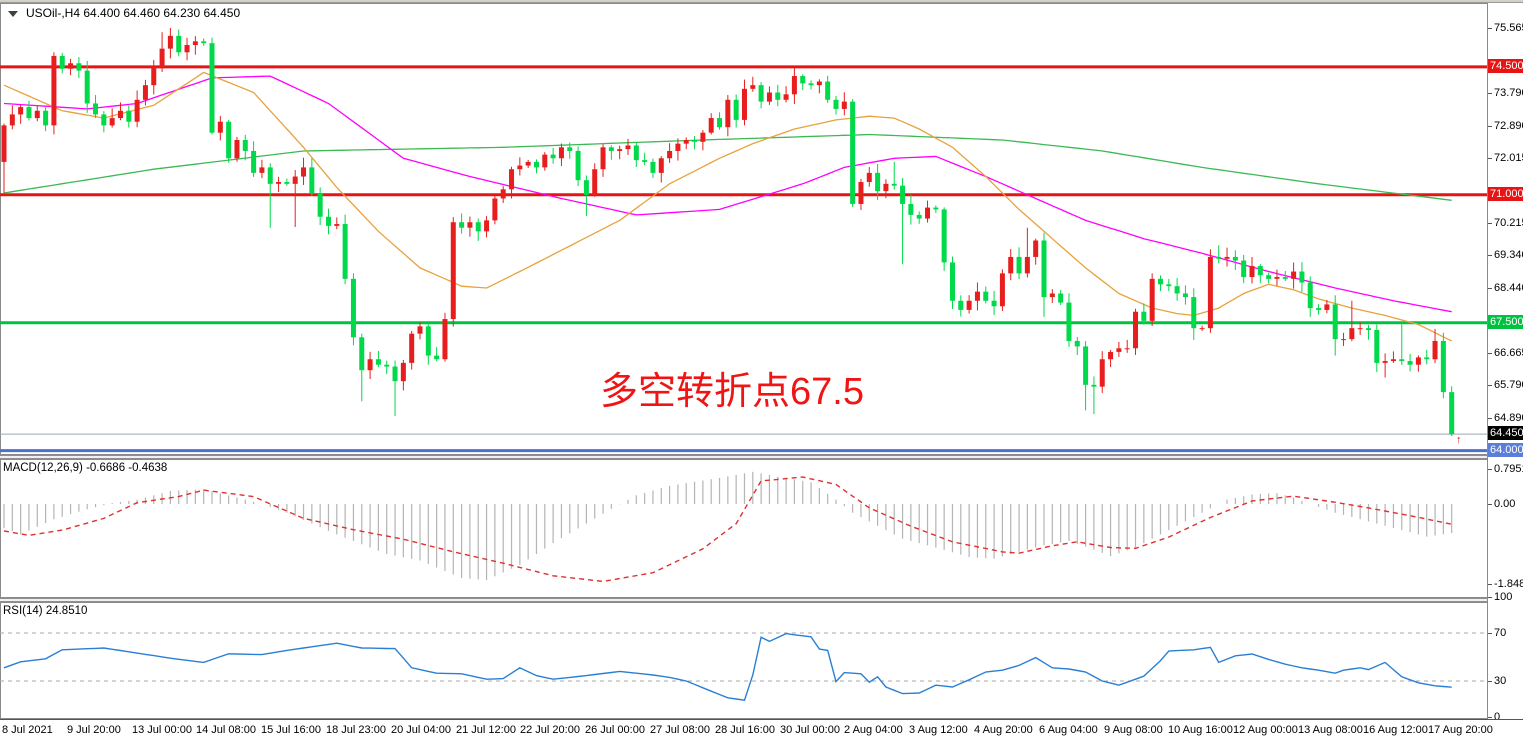 This screenshot has height=743, width=1523. Describe the element at coordinates (1508, 28) in the screenshot. I see `price-tick-label: 75.565` at that location.